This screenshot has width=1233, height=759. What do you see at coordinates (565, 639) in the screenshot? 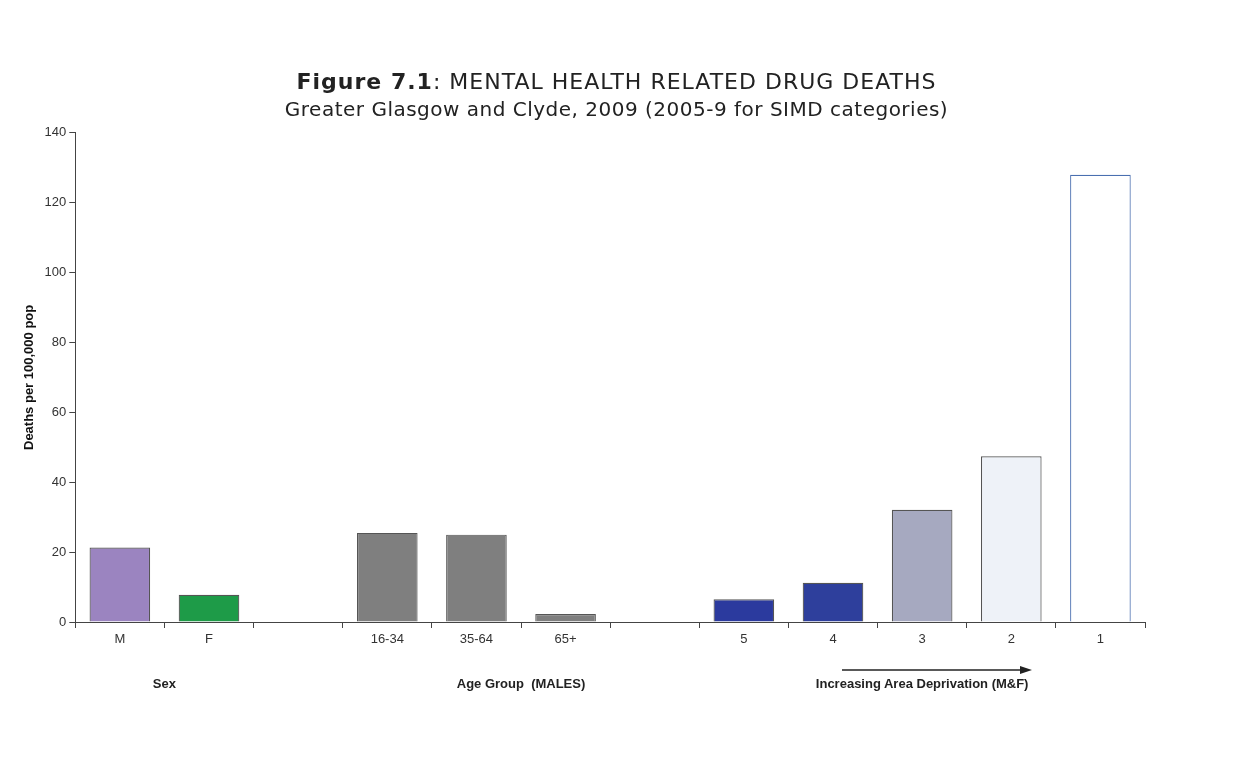
I see `x-tick-label: 65+` at bounding box center [565, 639].